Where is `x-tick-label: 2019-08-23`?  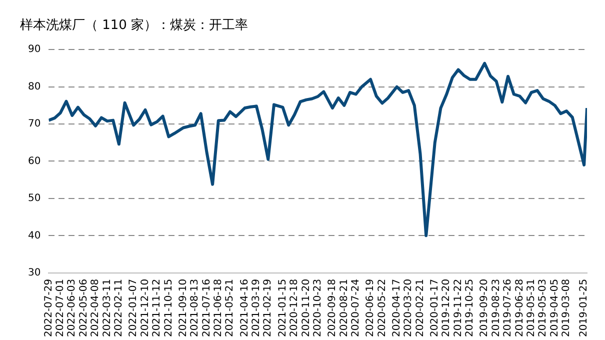 x-tick-label: 2019-08-23 is located at coordinates (496, 308).